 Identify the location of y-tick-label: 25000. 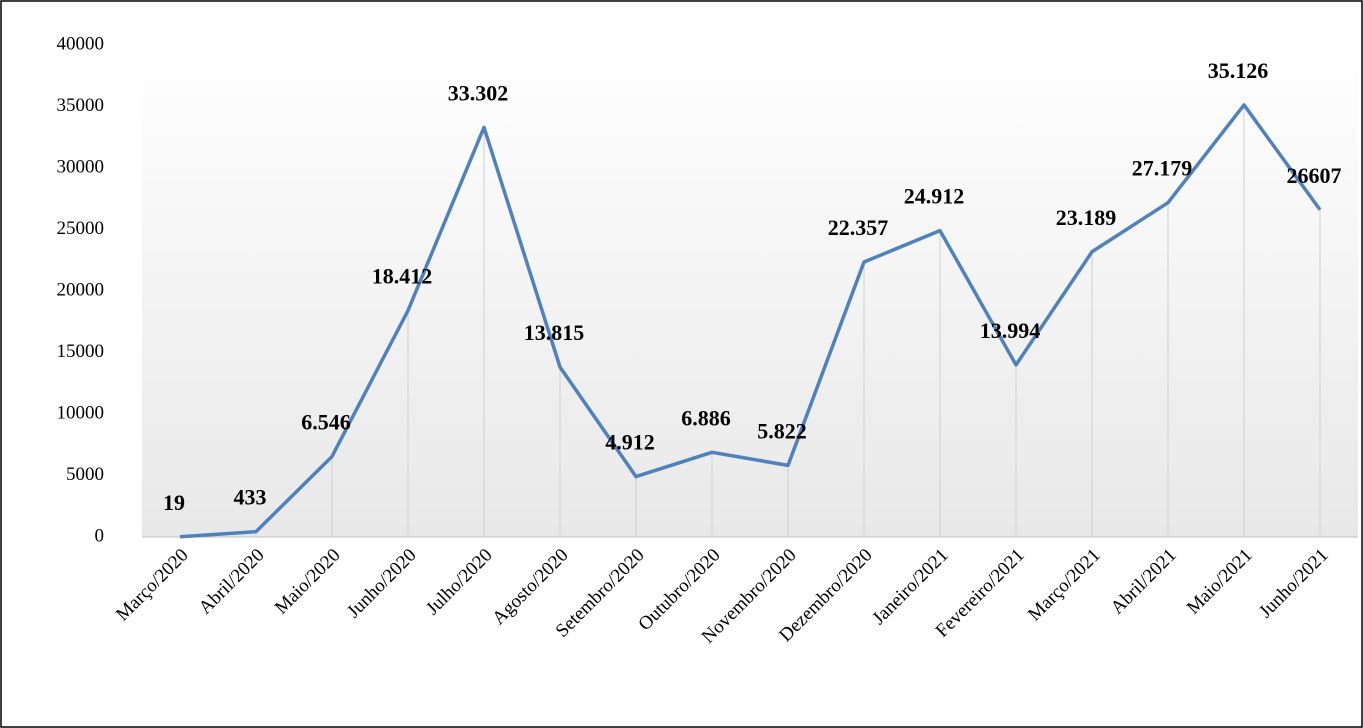
(81, 228).